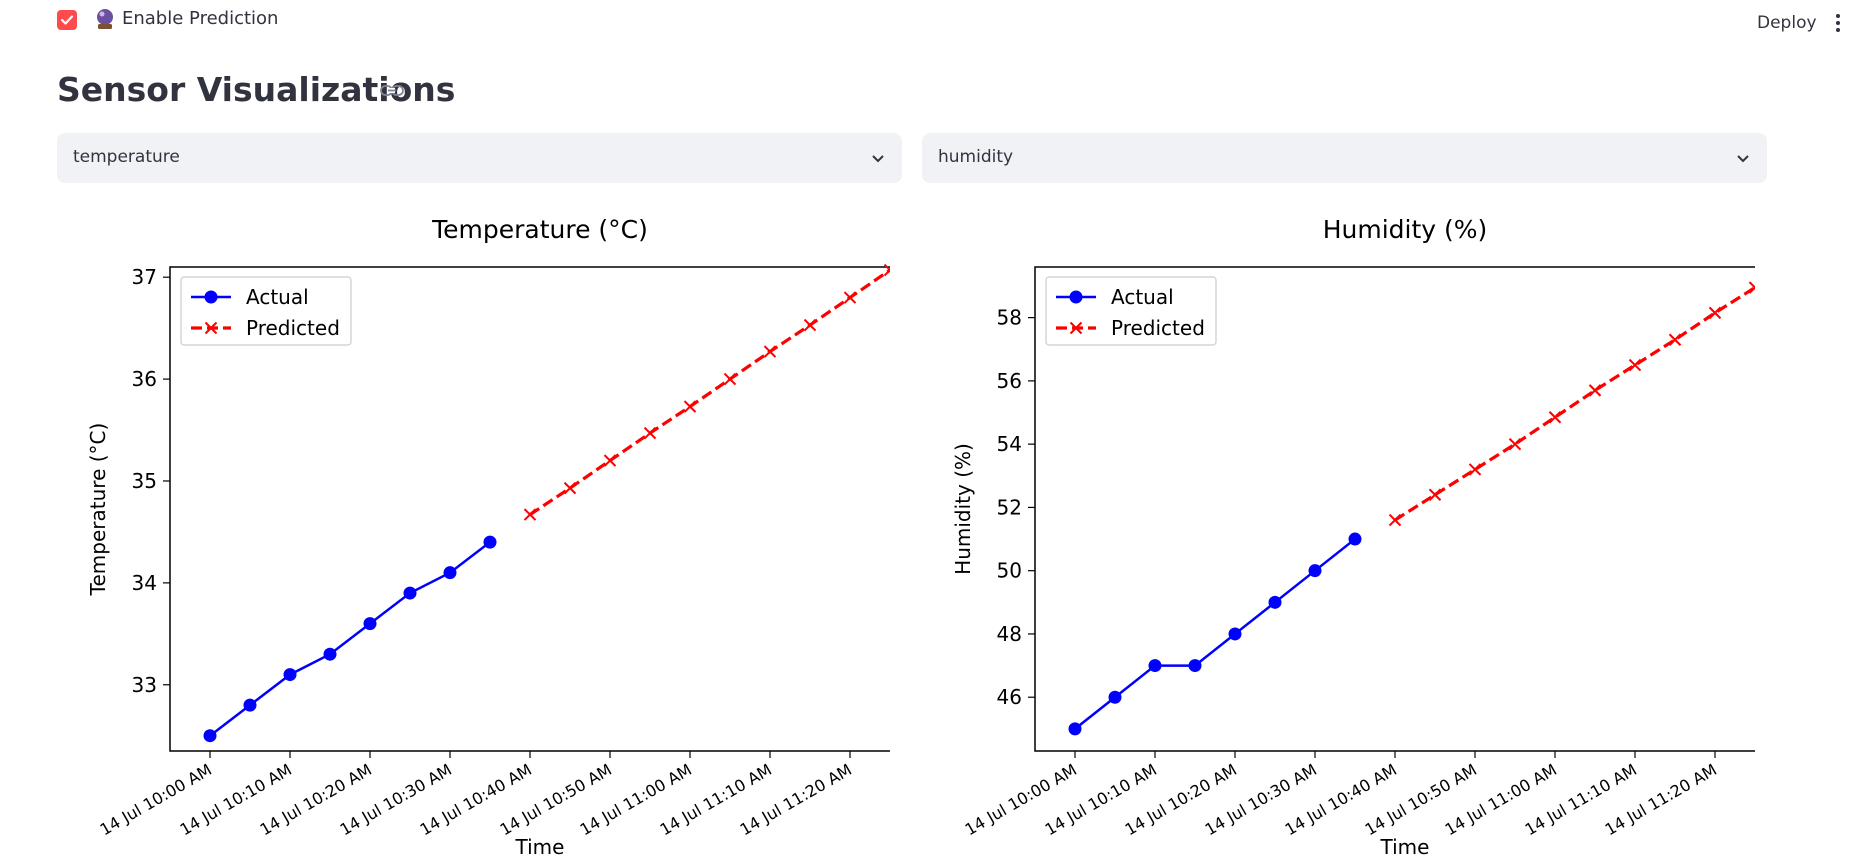 This screenshot has width=1857, height=867. Describe the element at coordinates (1009, 507) in the screenshot. I see `y-tick-label: 52` at that location.